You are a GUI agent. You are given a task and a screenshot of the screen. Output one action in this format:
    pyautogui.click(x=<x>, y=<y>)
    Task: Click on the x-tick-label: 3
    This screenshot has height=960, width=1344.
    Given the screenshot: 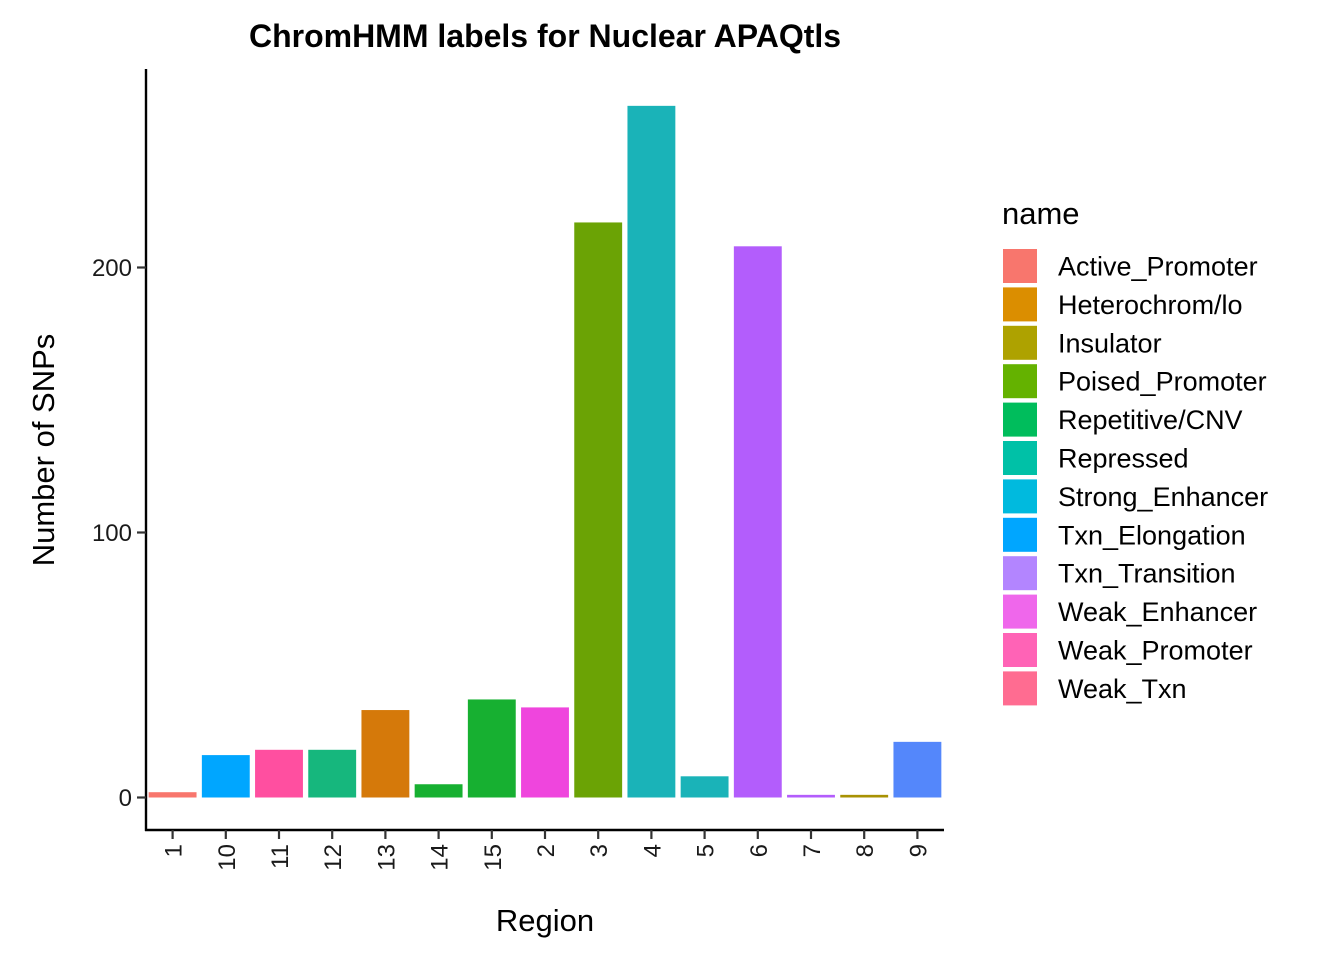 What is the action you would take?
    pyautogui.click(x=599, y=850)
    